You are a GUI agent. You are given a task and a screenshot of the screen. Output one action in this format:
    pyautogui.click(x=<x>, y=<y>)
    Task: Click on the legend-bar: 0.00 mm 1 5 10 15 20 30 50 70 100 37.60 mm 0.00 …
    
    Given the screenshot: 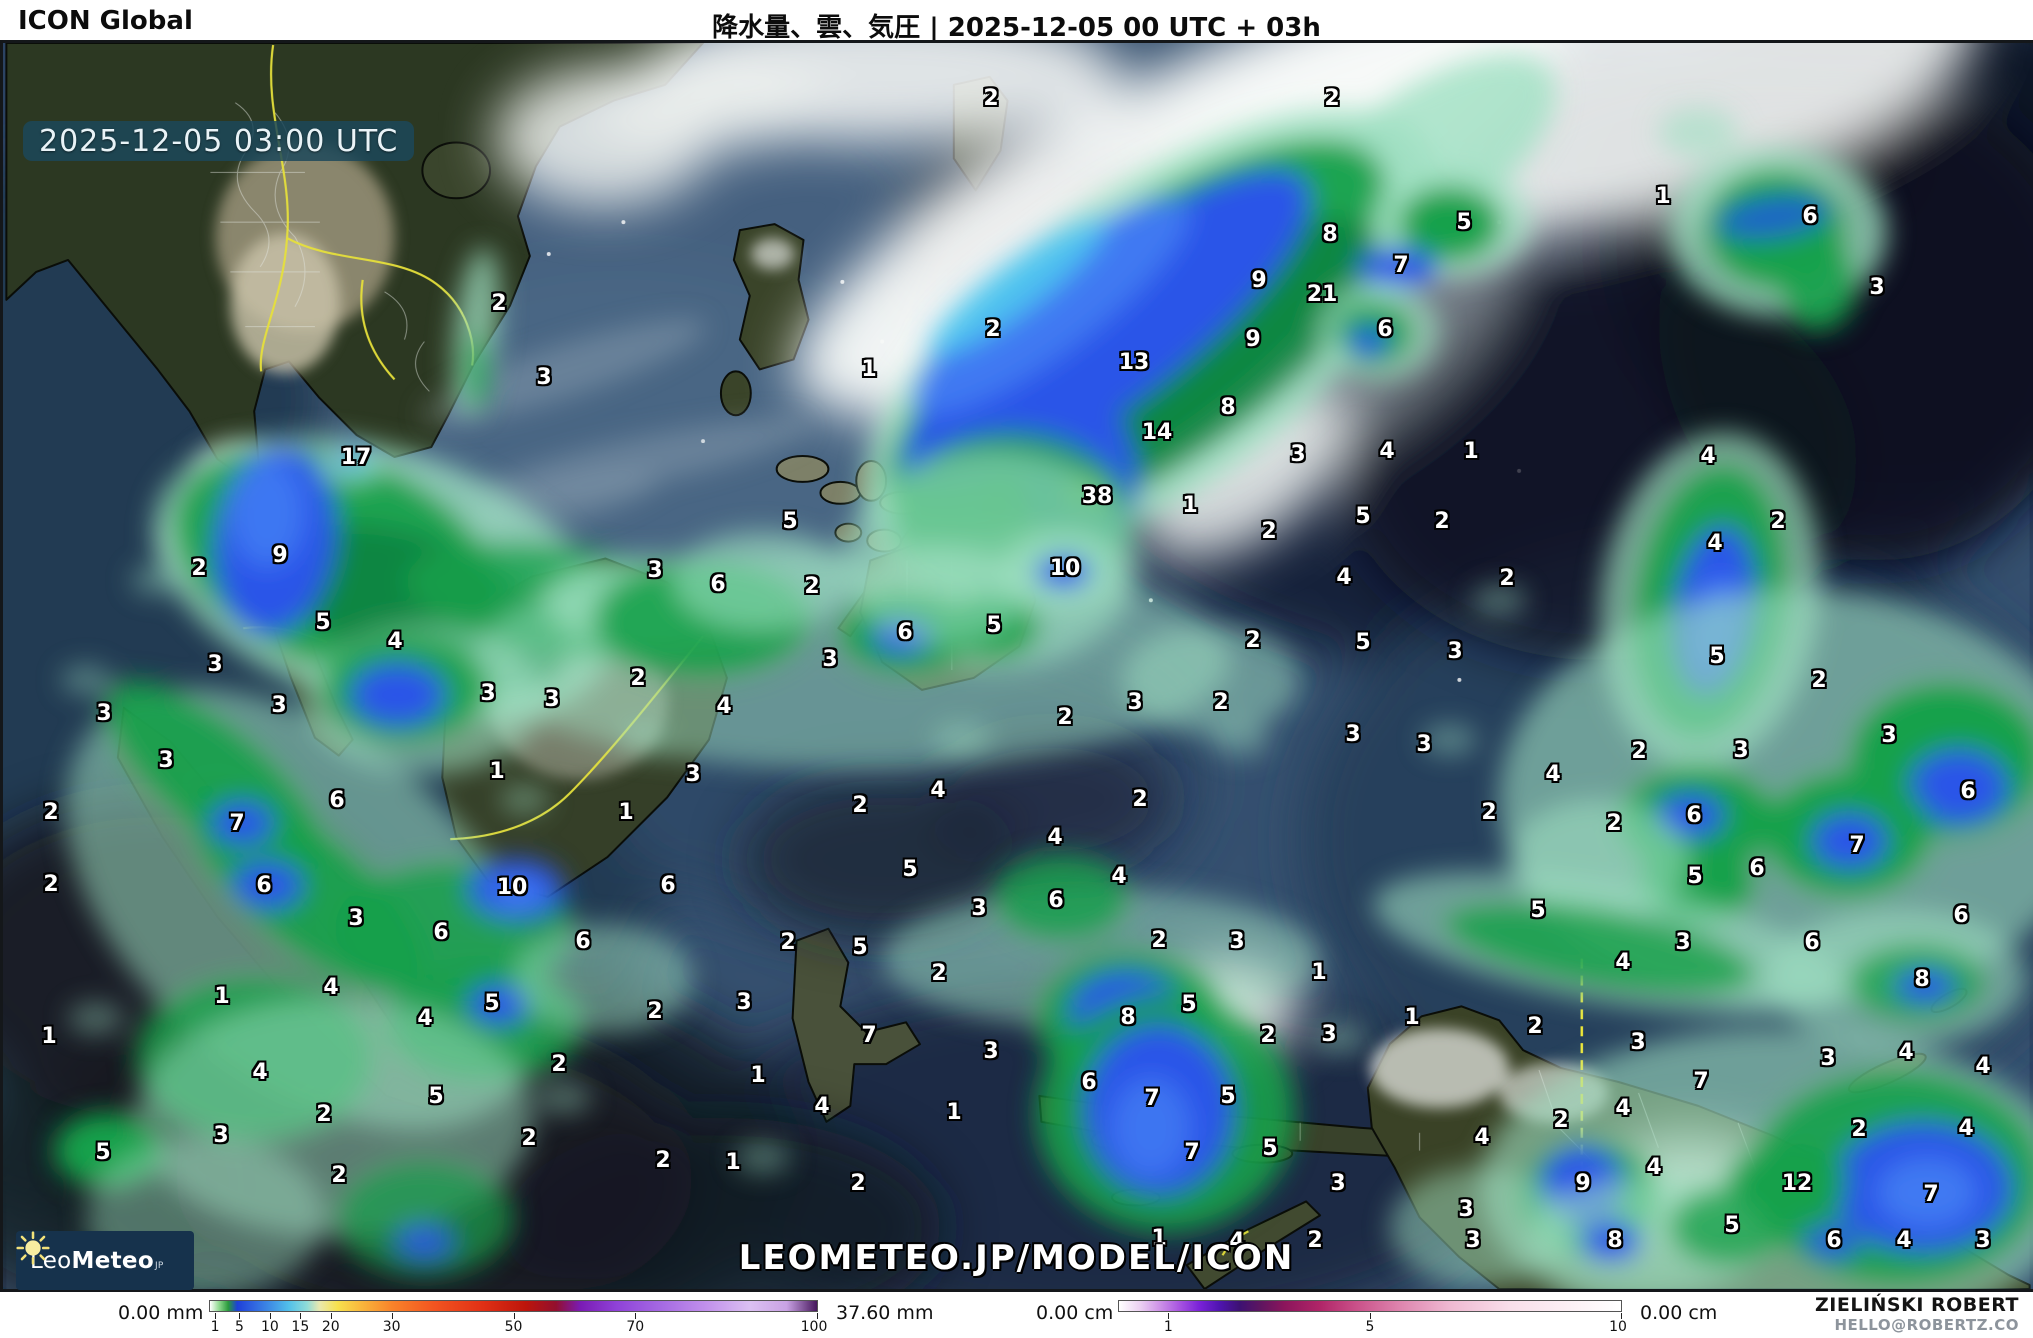 What is the action you would take?
    pyautogui.click(x=1016, y=1315)
    